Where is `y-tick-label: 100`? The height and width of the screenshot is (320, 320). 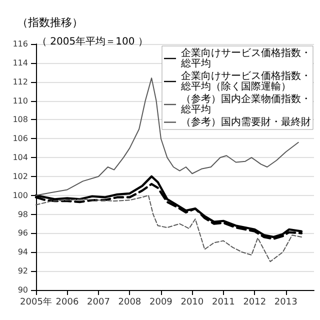 y-tick-label: 100 is located at coordinates (20, 195).